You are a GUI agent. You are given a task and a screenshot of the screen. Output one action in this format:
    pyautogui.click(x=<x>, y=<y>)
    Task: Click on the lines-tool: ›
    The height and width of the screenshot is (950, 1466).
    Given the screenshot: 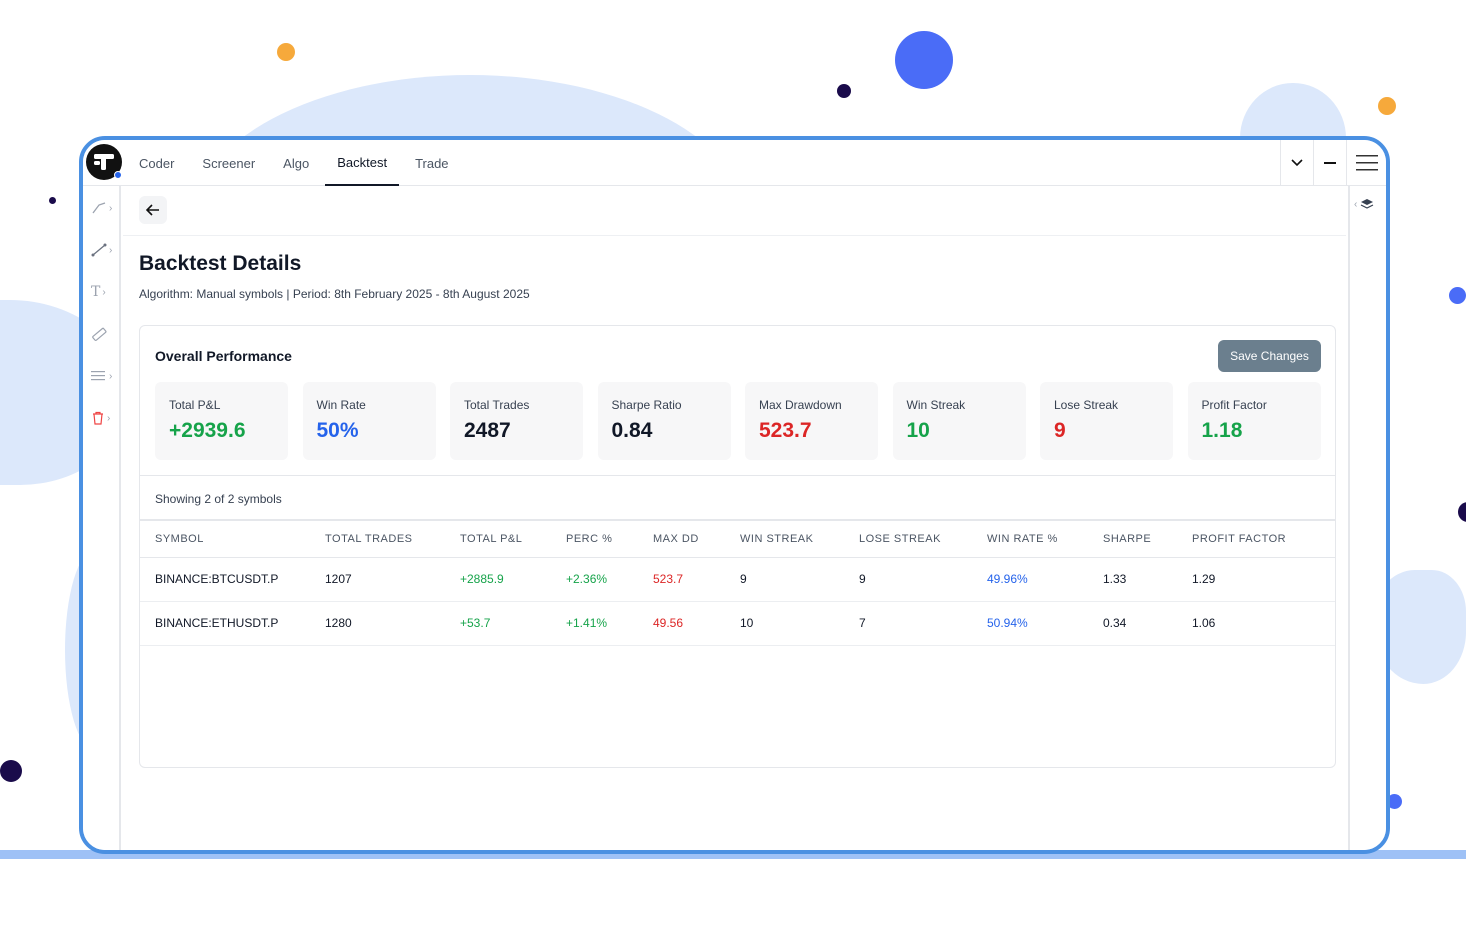 What is the action you would take?
    pyautogui.click(x=105, y=376)
    